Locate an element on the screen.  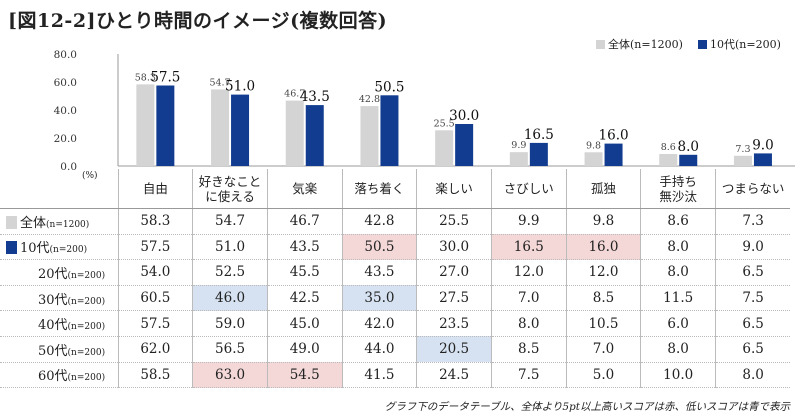
column-header-line: 手持ち is located at coordinates (678, 181).